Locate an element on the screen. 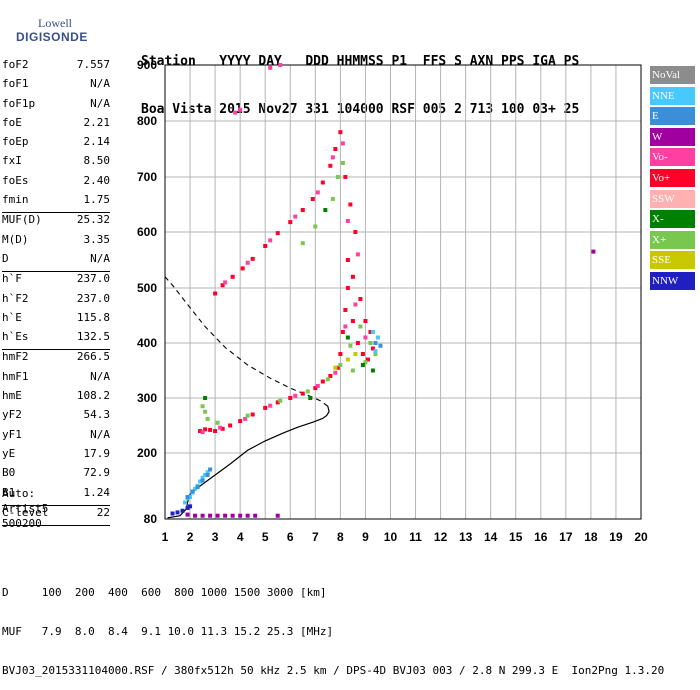 Image resolution: width=700 pixels, height=690 pixels. param-value: 266.5 is located at coordinates (93, 357).